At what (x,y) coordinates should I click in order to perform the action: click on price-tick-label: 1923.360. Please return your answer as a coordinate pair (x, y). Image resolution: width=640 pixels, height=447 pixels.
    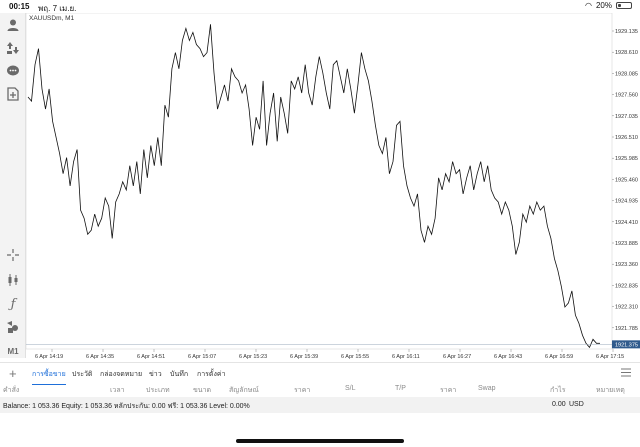
    Looking at the image, I should click on (626, 265).